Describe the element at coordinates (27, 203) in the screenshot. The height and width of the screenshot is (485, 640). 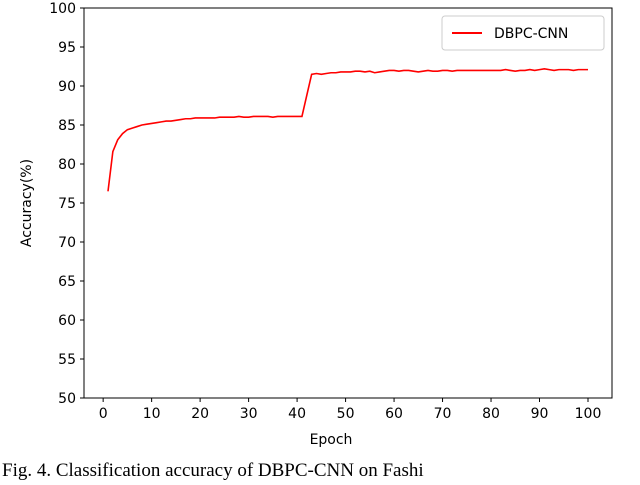
I see `y-axis-label: Accuracy(%)` at that location.